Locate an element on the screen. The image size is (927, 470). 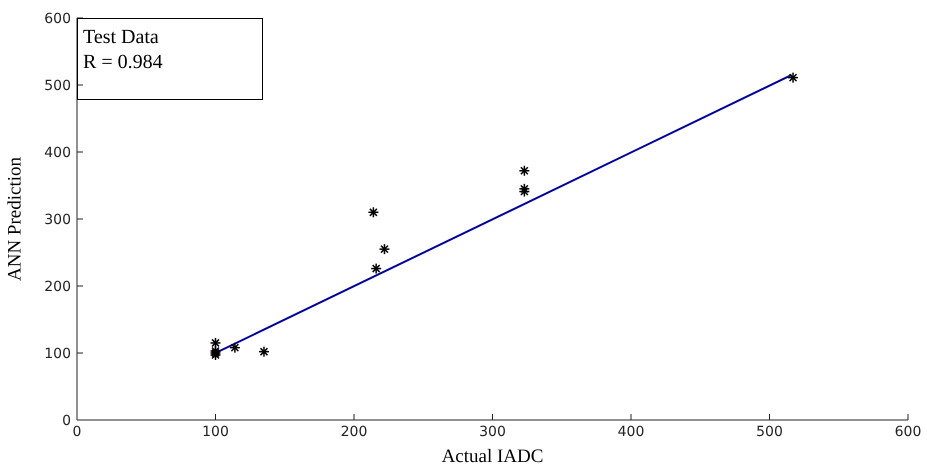
x-tick-label: 200 is located at coordinates (354, 432).